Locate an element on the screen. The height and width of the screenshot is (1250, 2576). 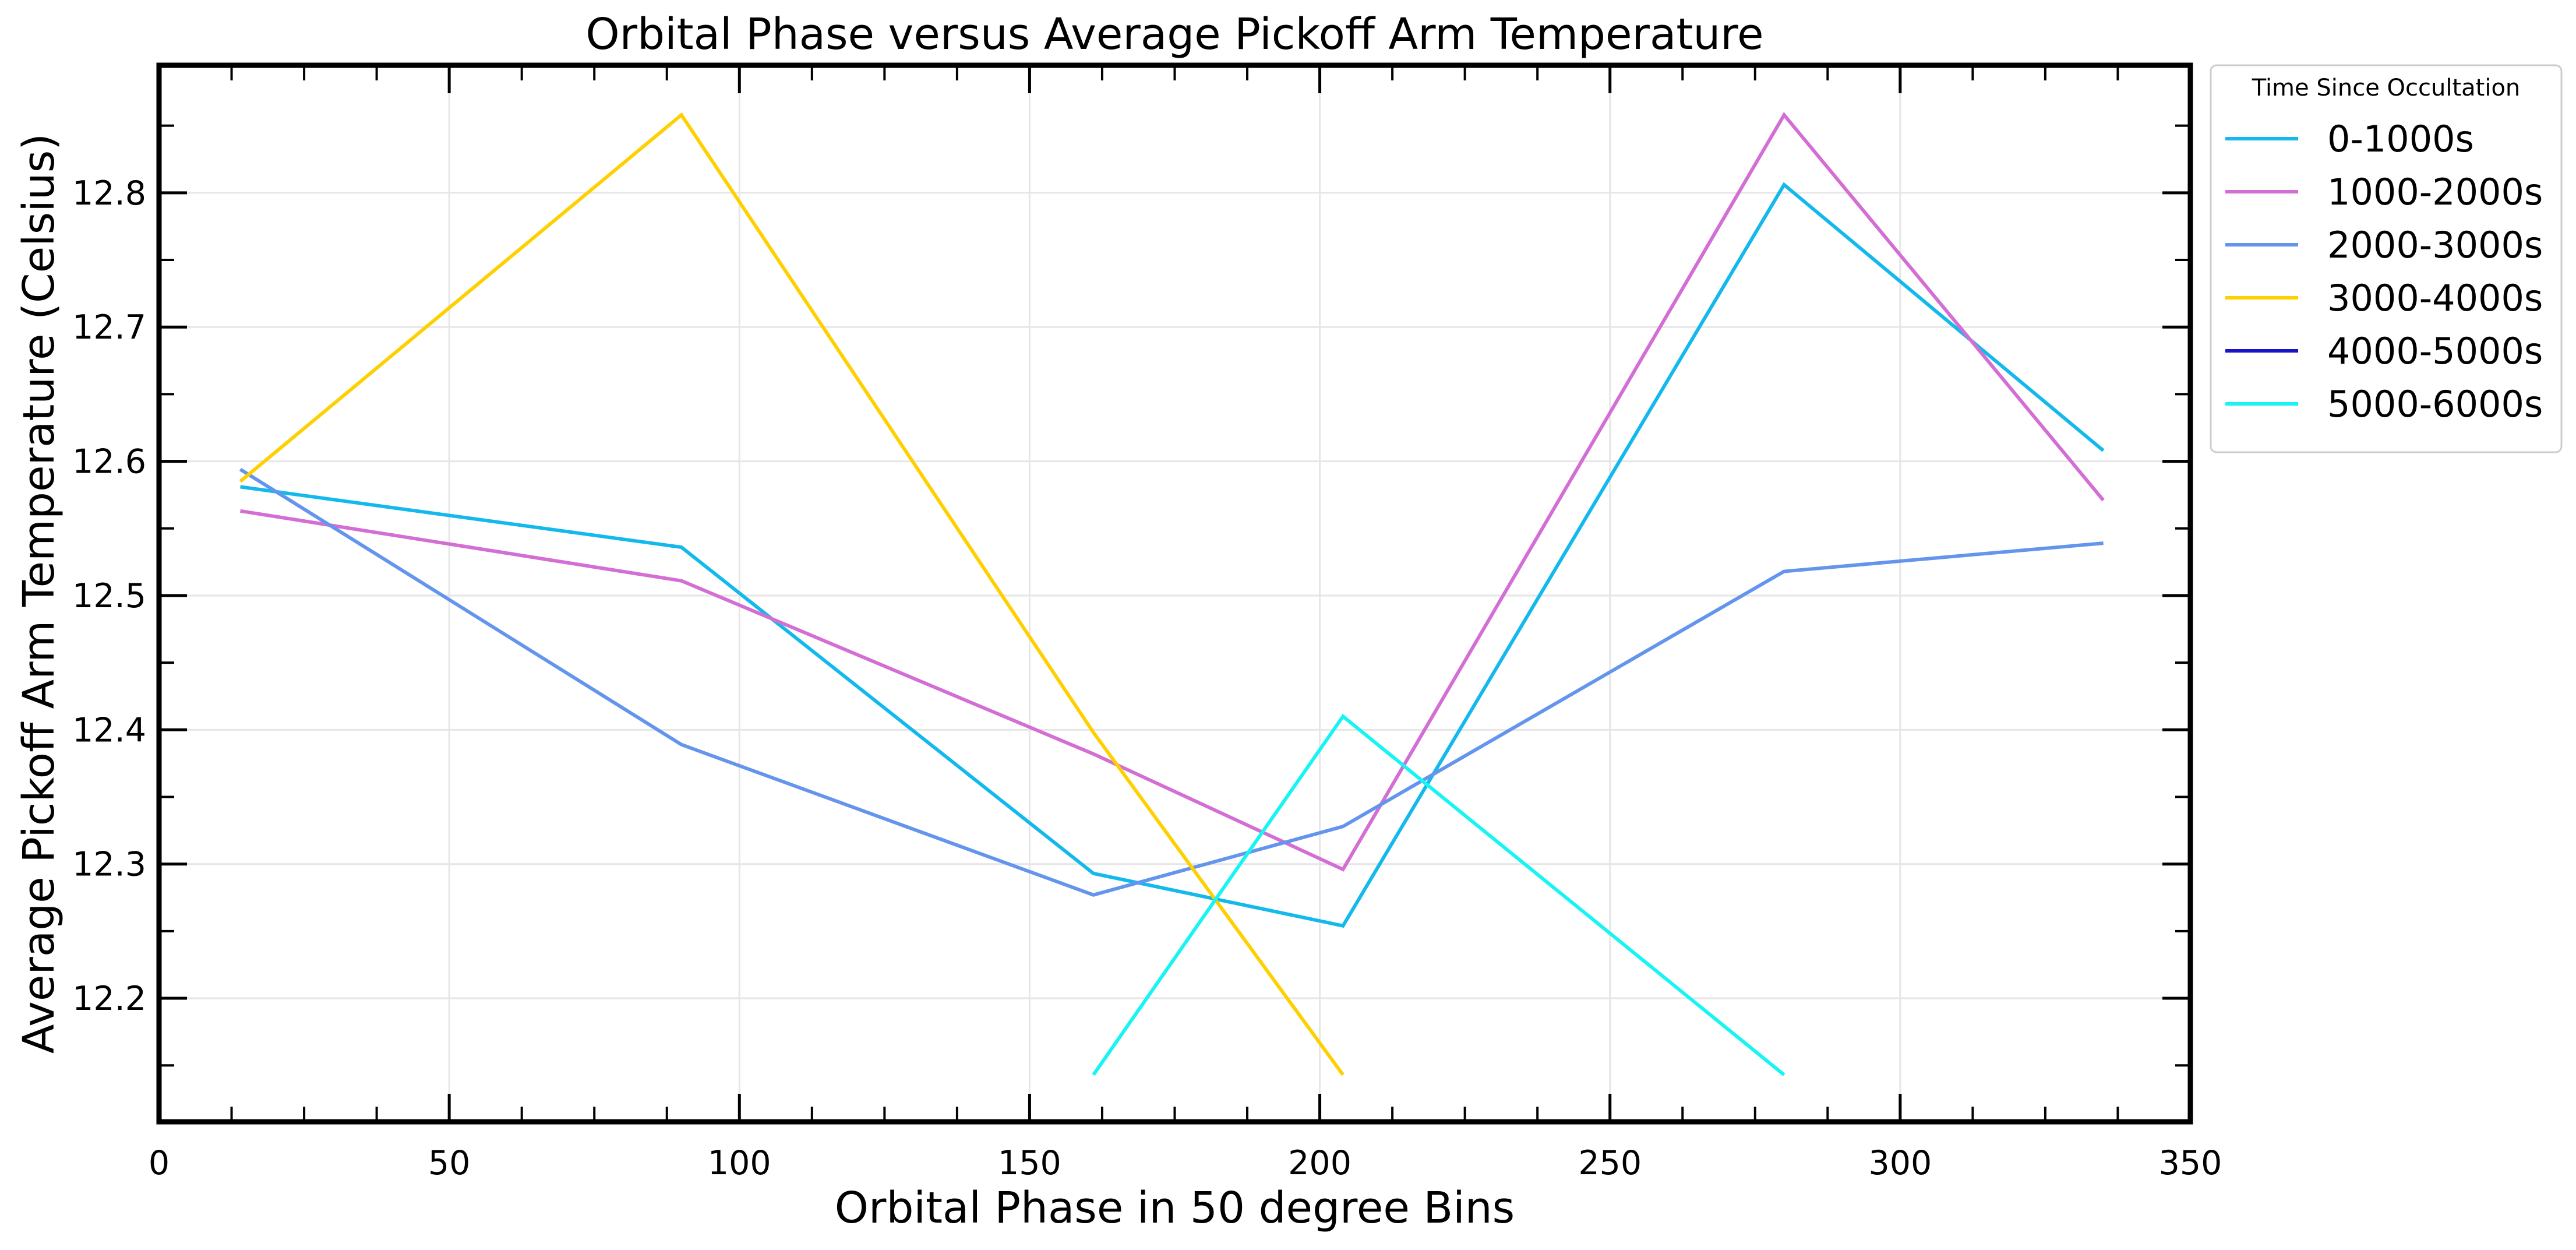
x-tick-label: 50 is located at coordinates (450, 1163).